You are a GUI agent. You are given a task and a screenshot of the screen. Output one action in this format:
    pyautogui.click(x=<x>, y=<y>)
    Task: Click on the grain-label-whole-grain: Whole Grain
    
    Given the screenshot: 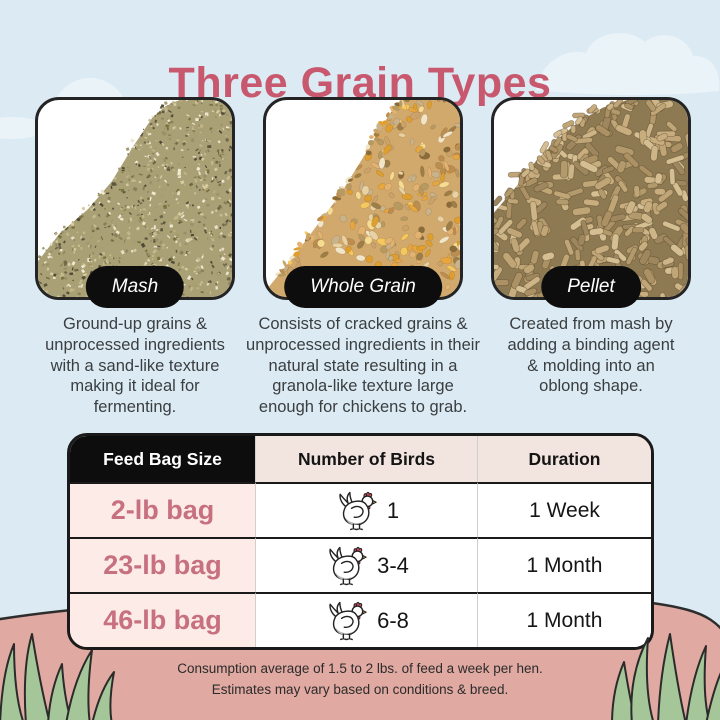 What is the action you would take?
    pyautogui.click(x=363, y=287)
    